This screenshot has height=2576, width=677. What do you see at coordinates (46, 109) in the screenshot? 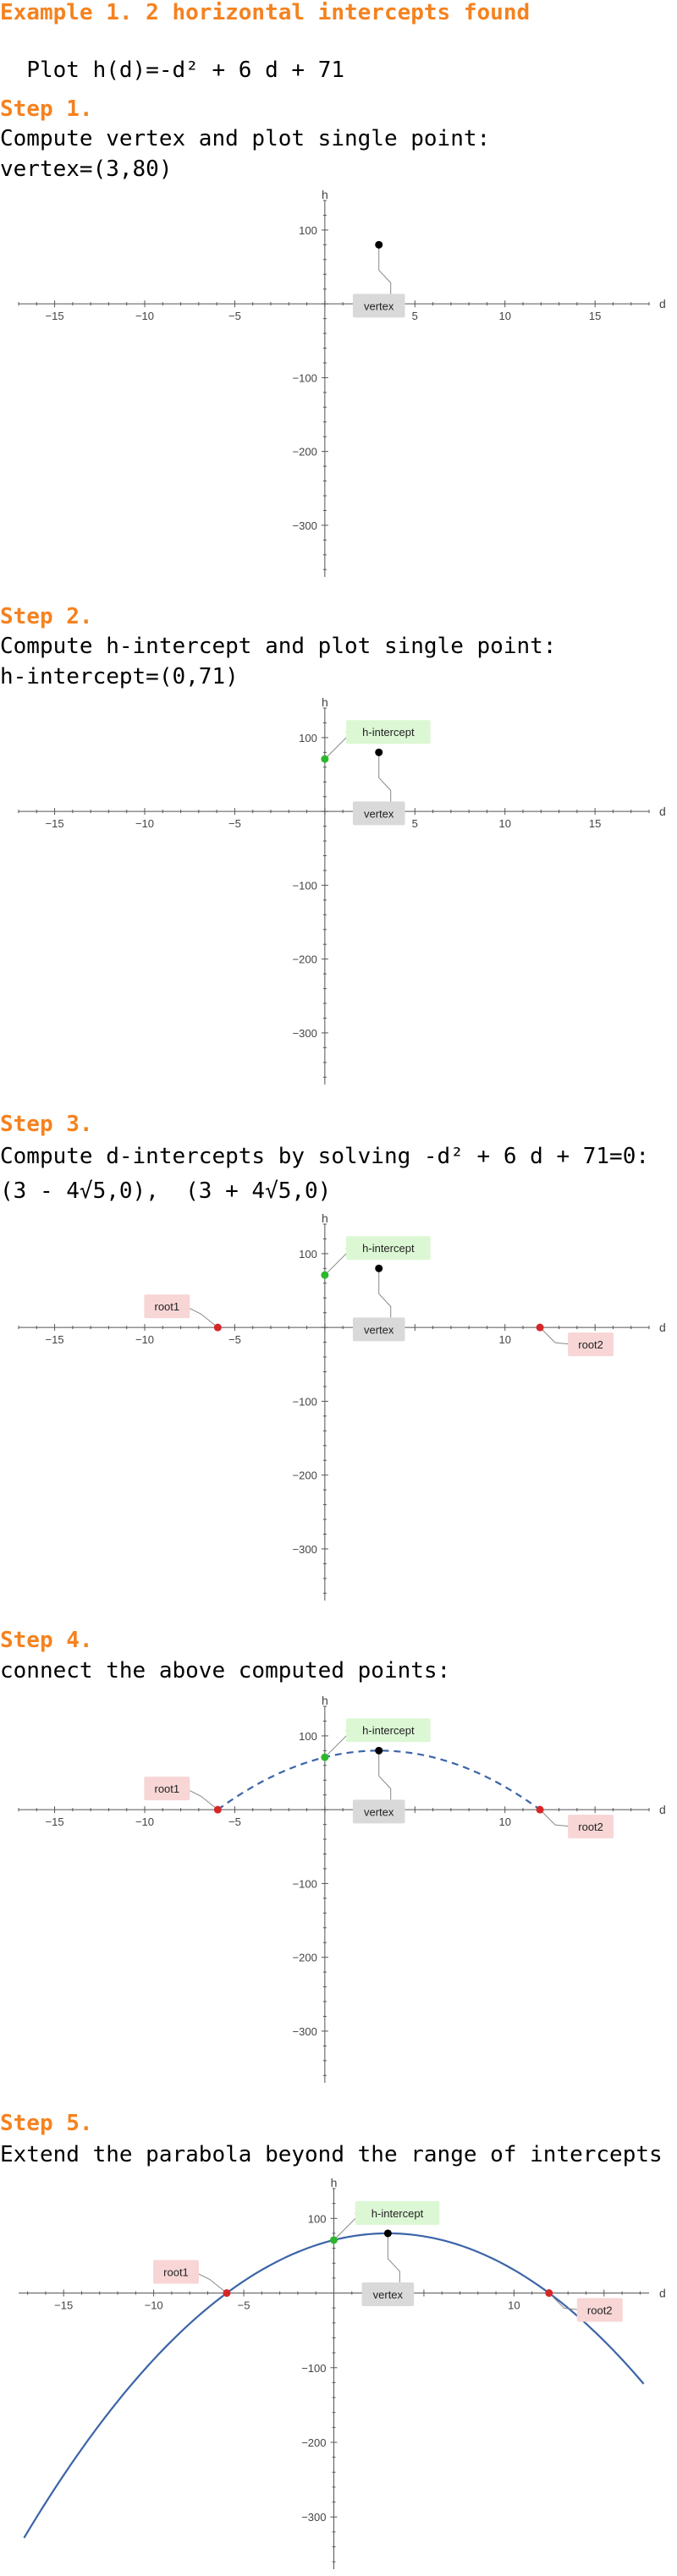
I see `step-1-label: Step 1.` at bounding box center [46, 109].